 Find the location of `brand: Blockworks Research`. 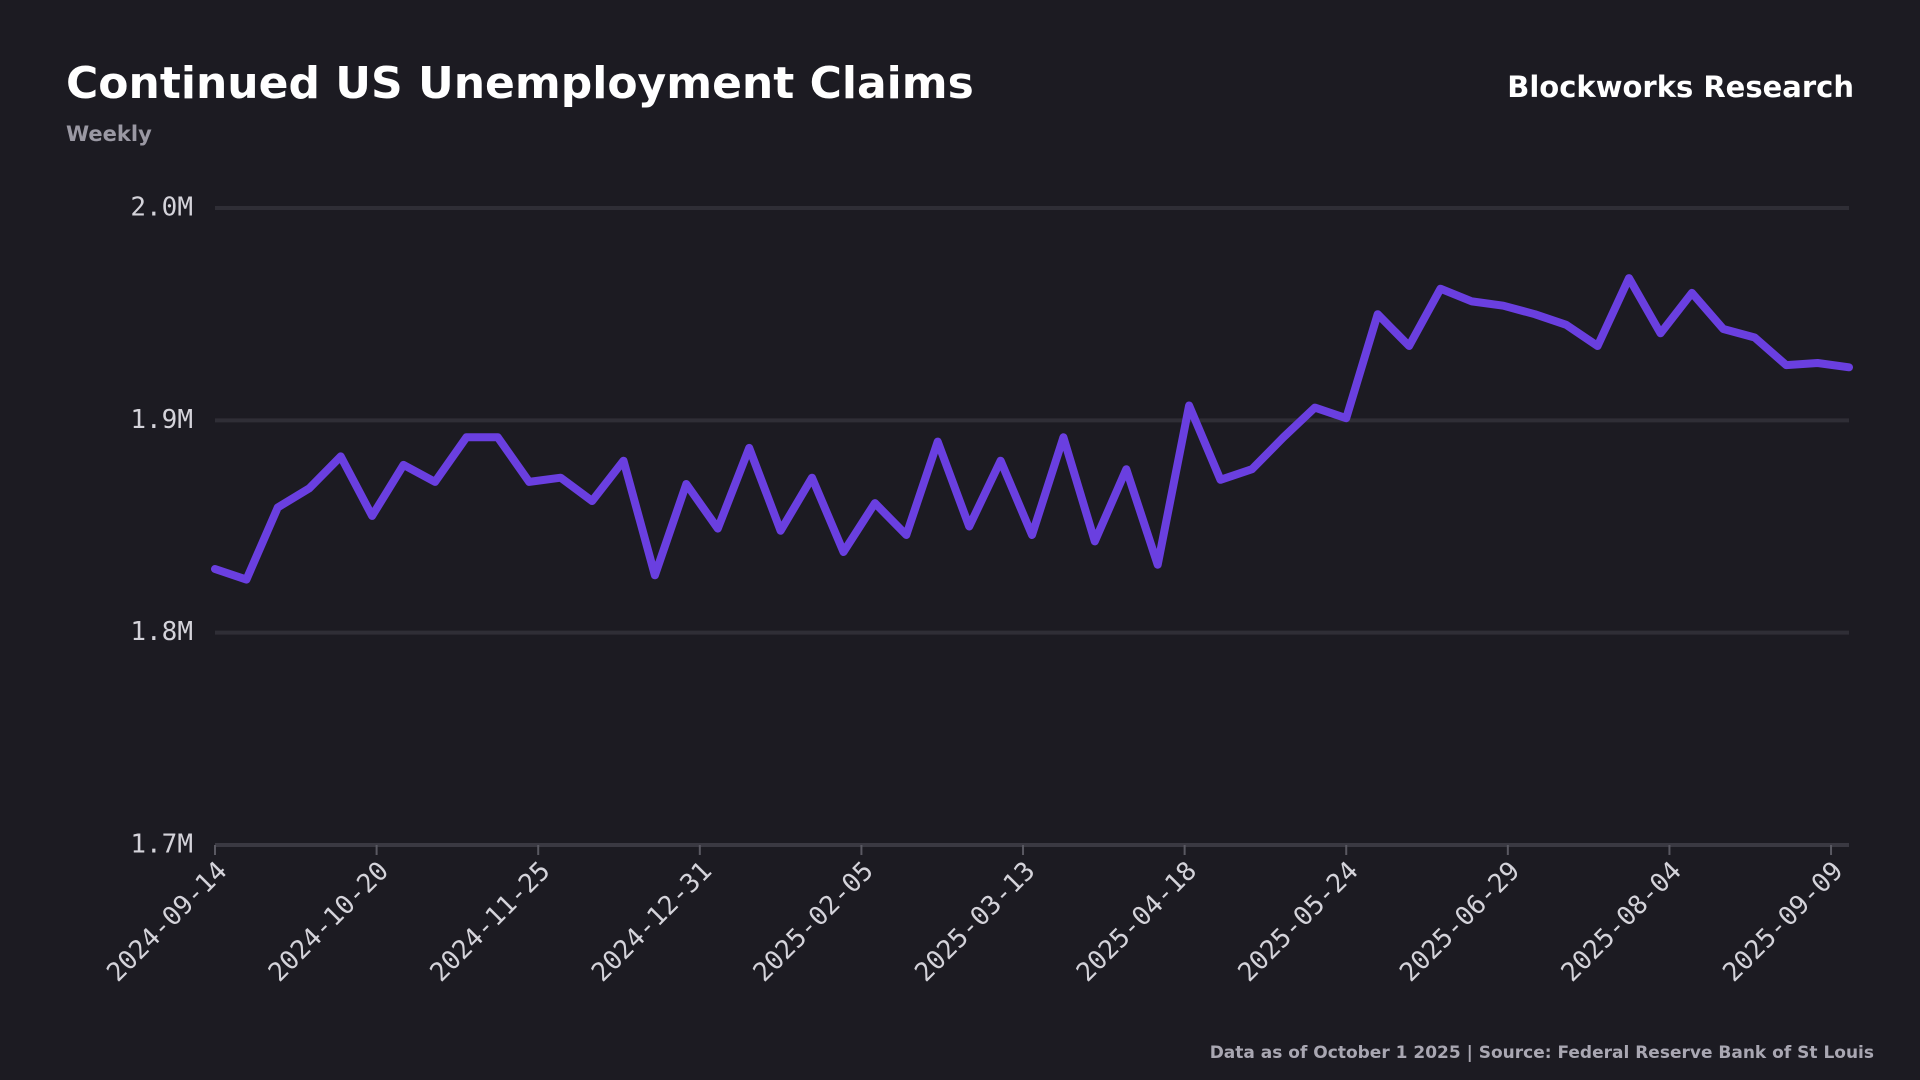

brand: Blockworks Research is located at coordinates (1680, 87).